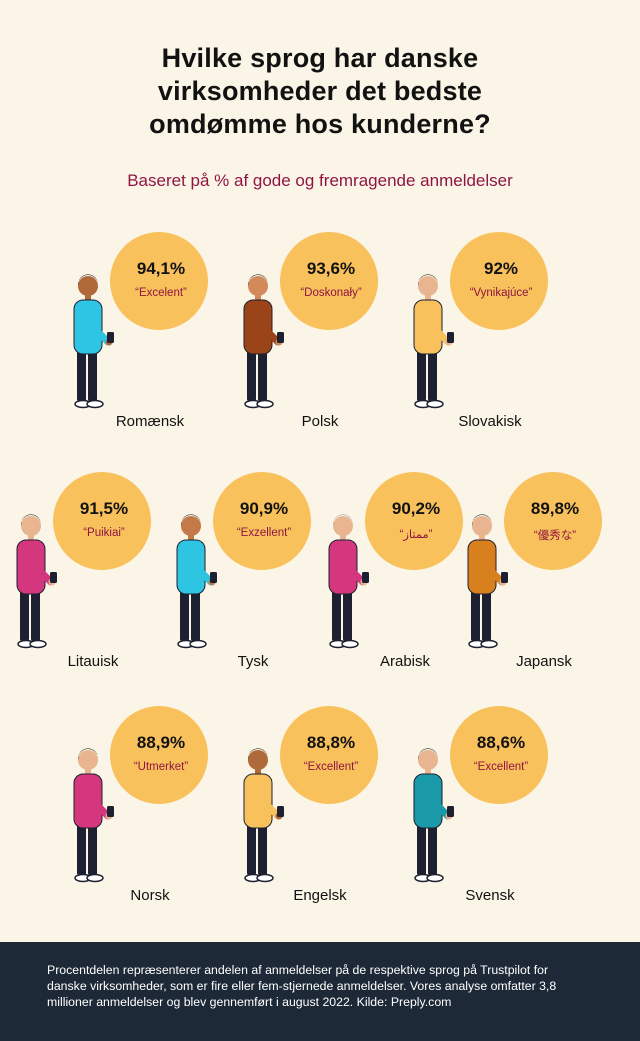 Image resolution: width=640 pixels, height=1041 pixels. I want to click on percent-value: 88,6%, so click(501, 742).